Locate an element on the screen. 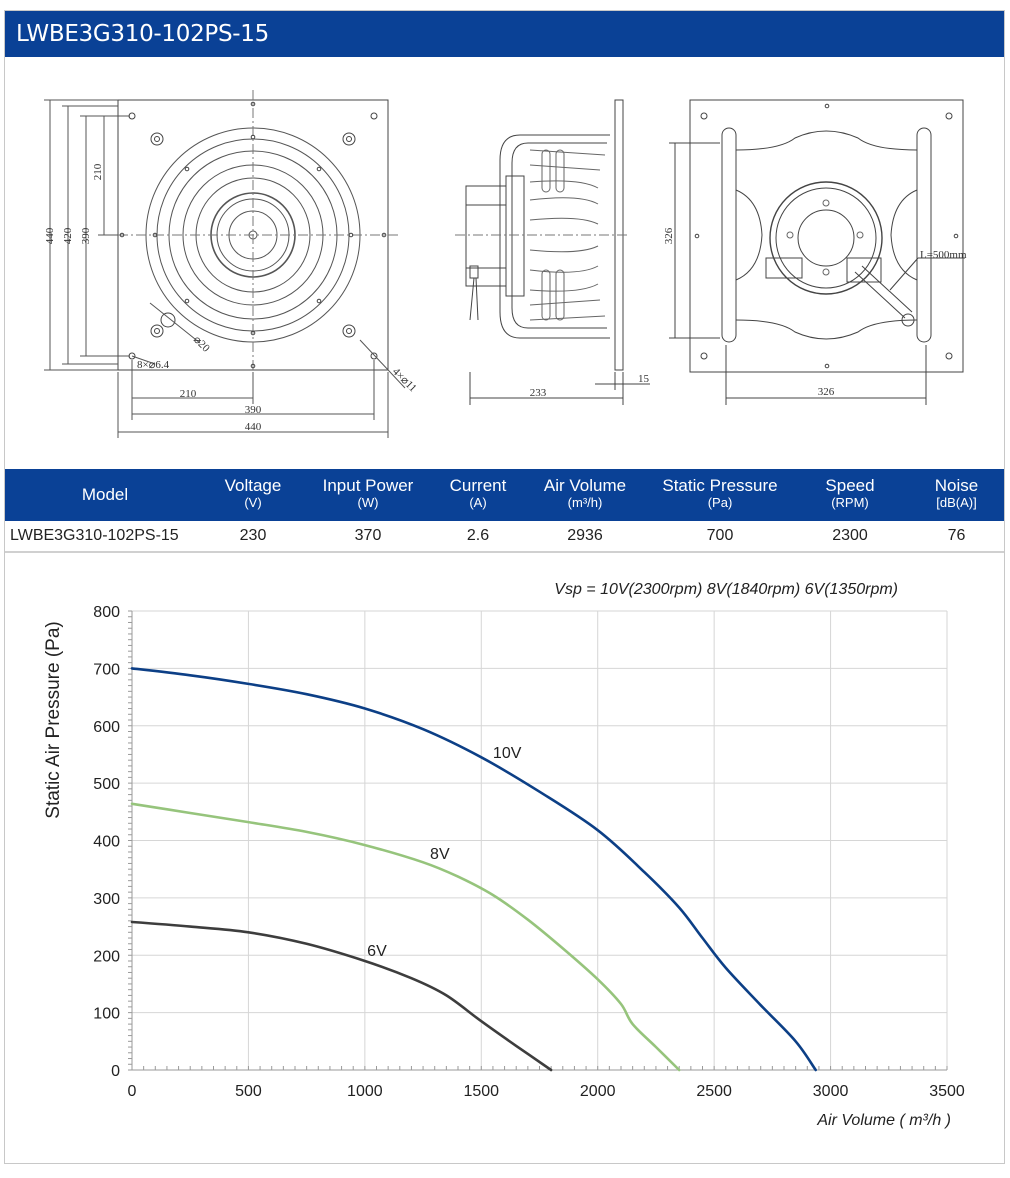  dim-15: 15 is located at coordinates (644, 379).